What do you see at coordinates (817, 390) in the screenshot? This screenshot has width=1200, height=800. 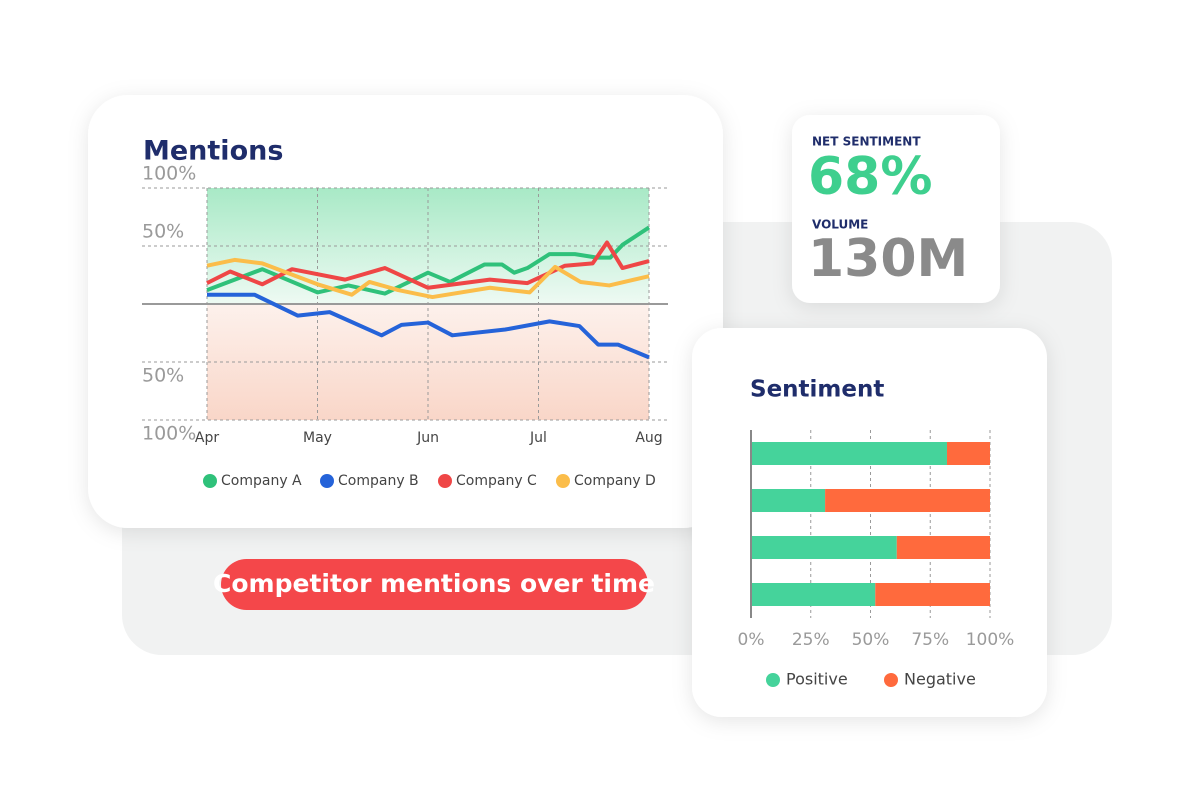 I see `chart-title: Sentiment` at bounding box center [817, 390].